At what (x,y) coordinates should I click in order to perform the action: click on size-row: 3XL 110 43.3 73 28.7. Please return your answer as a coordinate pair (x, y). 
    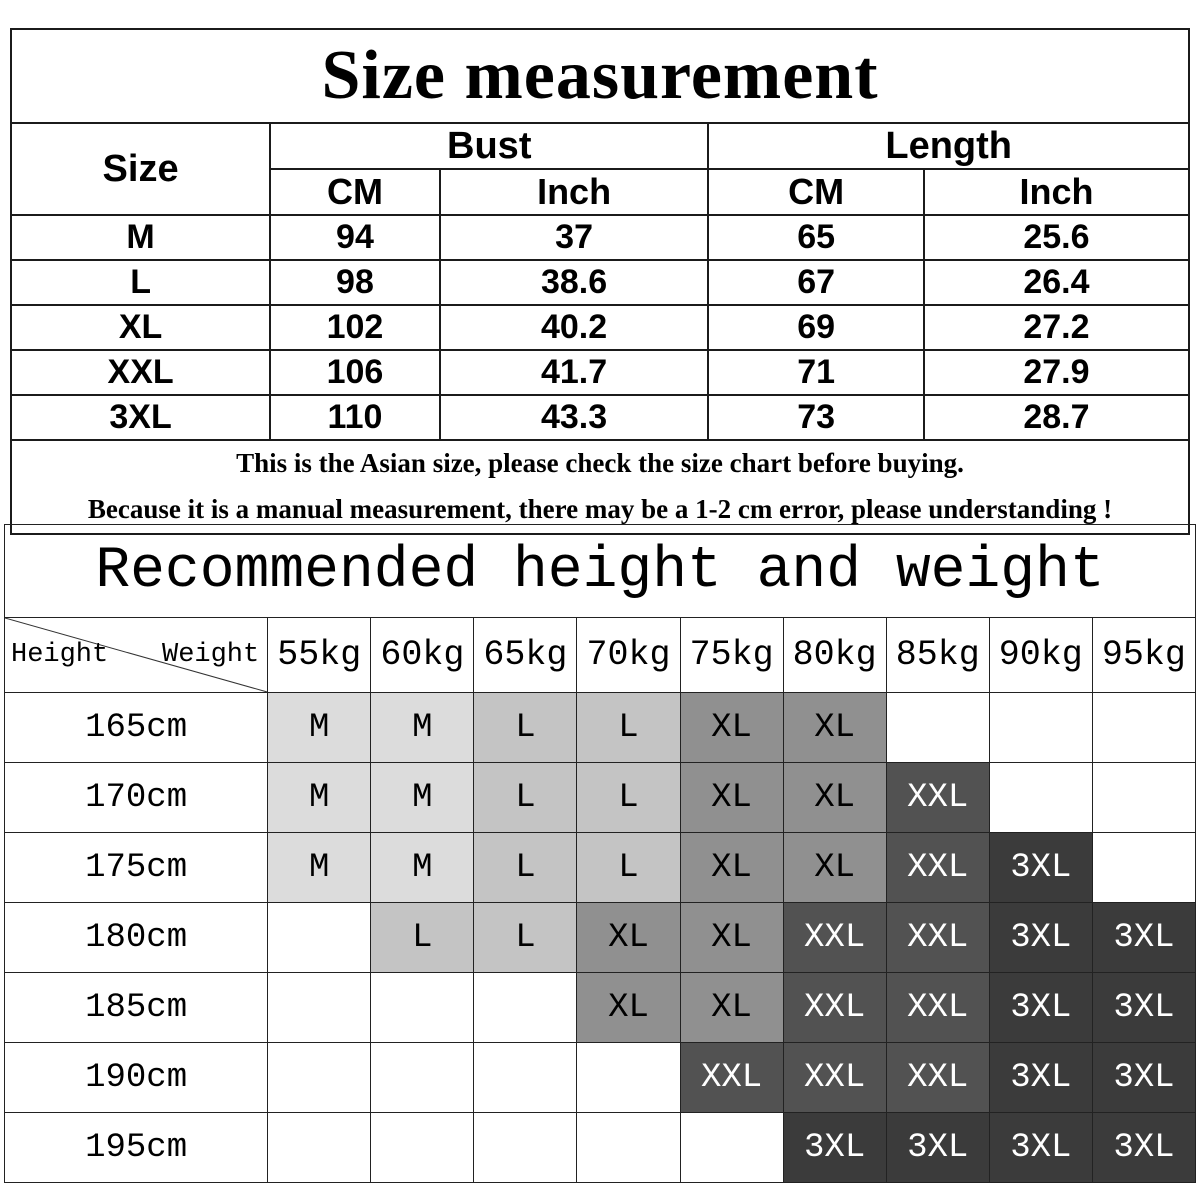
    Looking at the image, I should click on (600, 417).